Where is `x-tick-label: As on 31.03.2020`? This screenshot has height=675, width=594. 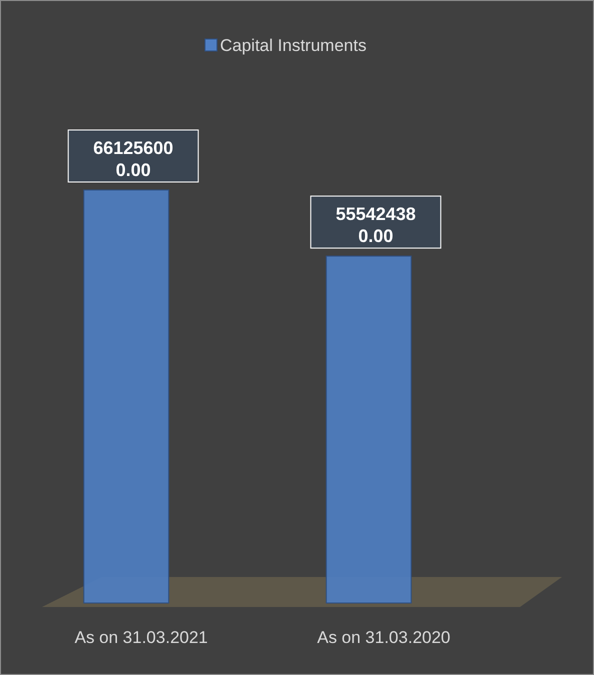
x-tick-label: As on 31.03.2020 is located at coordinates (383, 637).